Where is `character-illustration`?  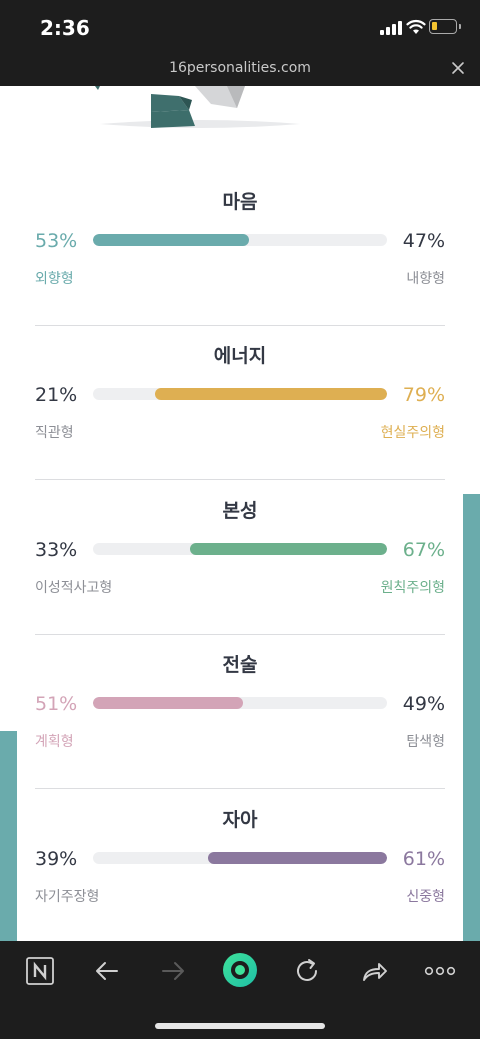 character-illustration is located at coordinates (197, 107).